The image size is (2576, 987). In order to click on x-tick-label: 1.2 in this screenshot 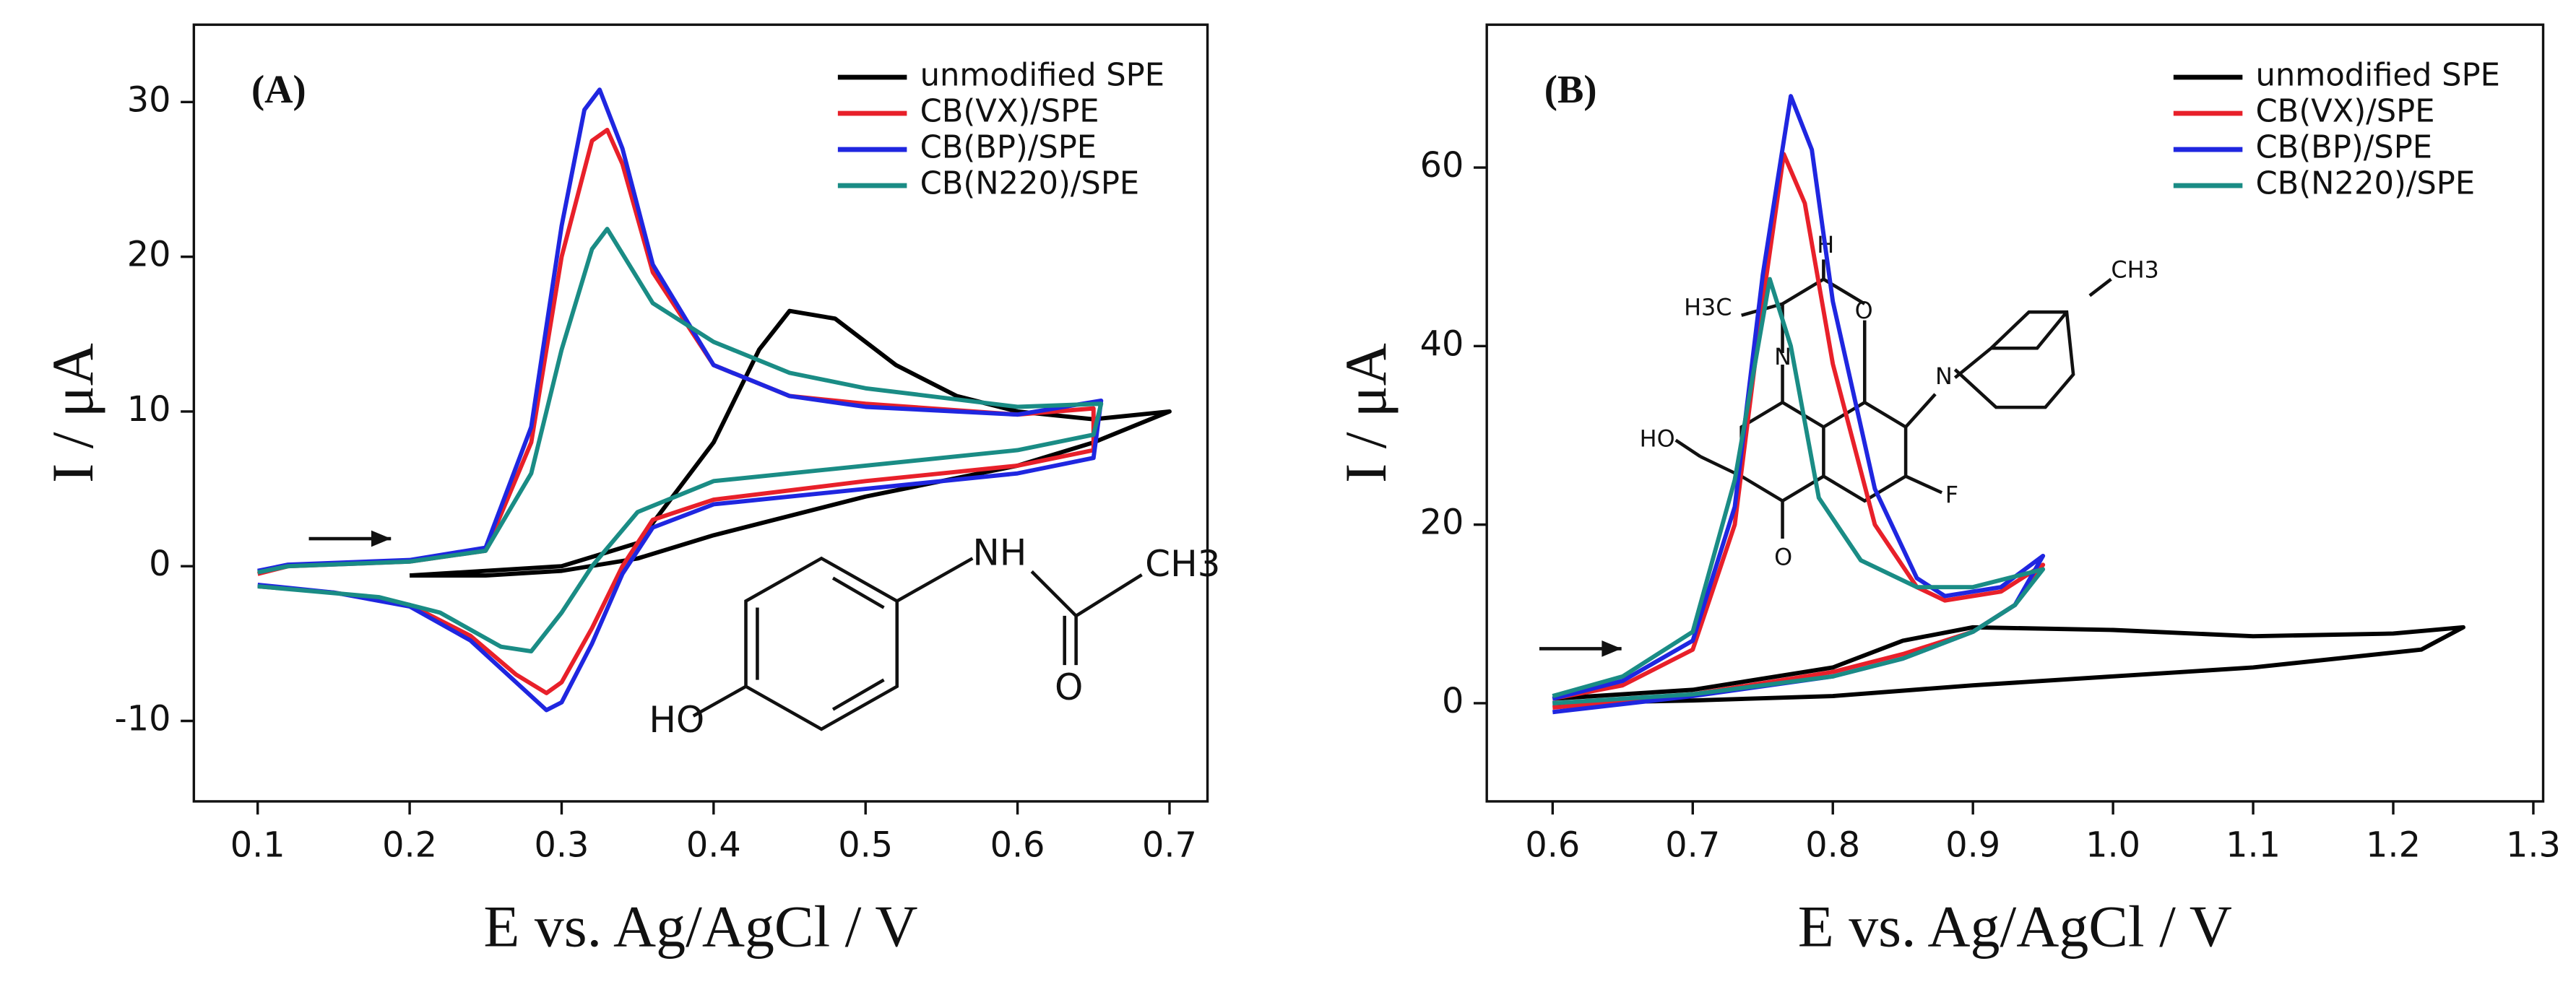, I will do `click(2393, 846)`.